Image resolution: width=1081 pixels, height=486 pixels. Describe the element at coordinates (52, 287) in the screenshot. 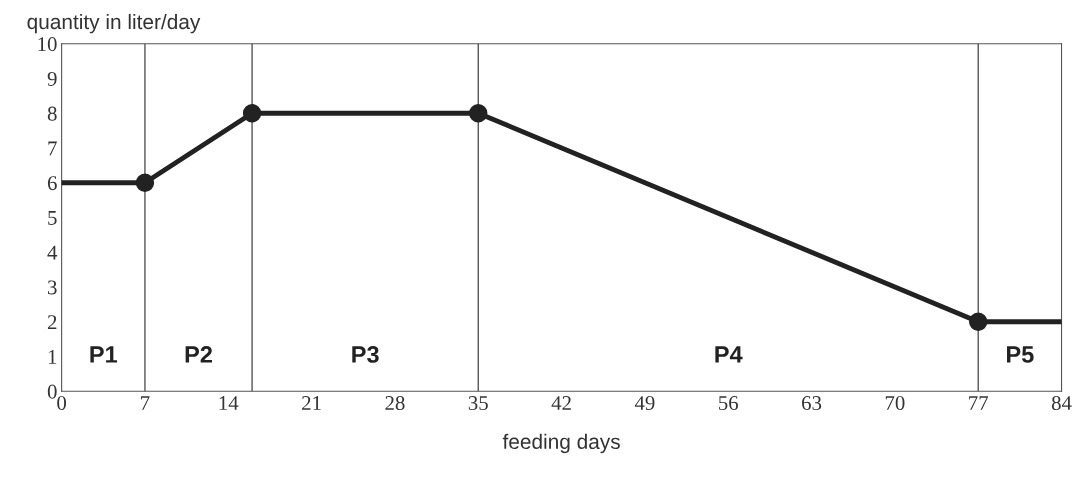

I see `y-tick-label: 3` at that location.